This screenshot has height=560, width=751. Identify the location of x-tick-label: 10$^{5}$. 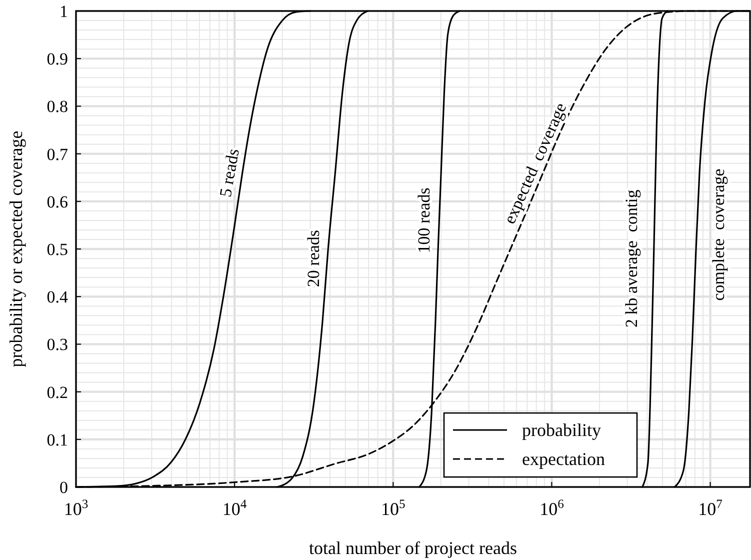
(393, 508).